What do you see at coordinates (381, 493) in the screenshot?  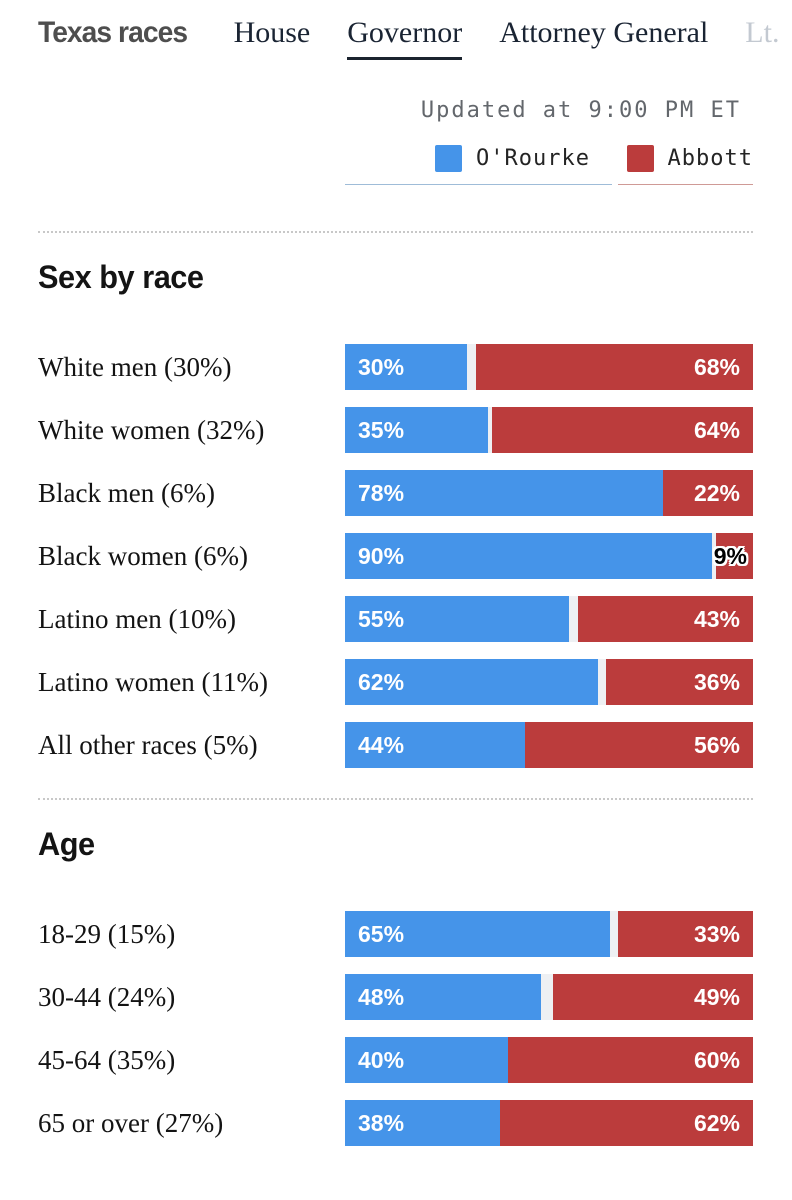 I see `orourke-value: 78%` at bounding box center [381, 493].